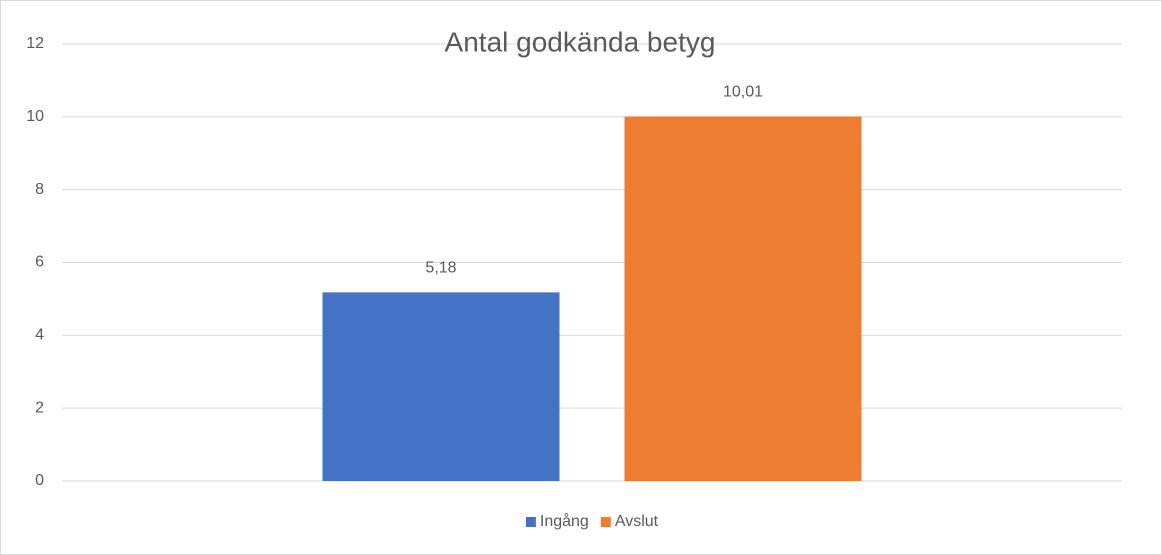  I want to click on legend-label: Ingång, so click(564, 521).